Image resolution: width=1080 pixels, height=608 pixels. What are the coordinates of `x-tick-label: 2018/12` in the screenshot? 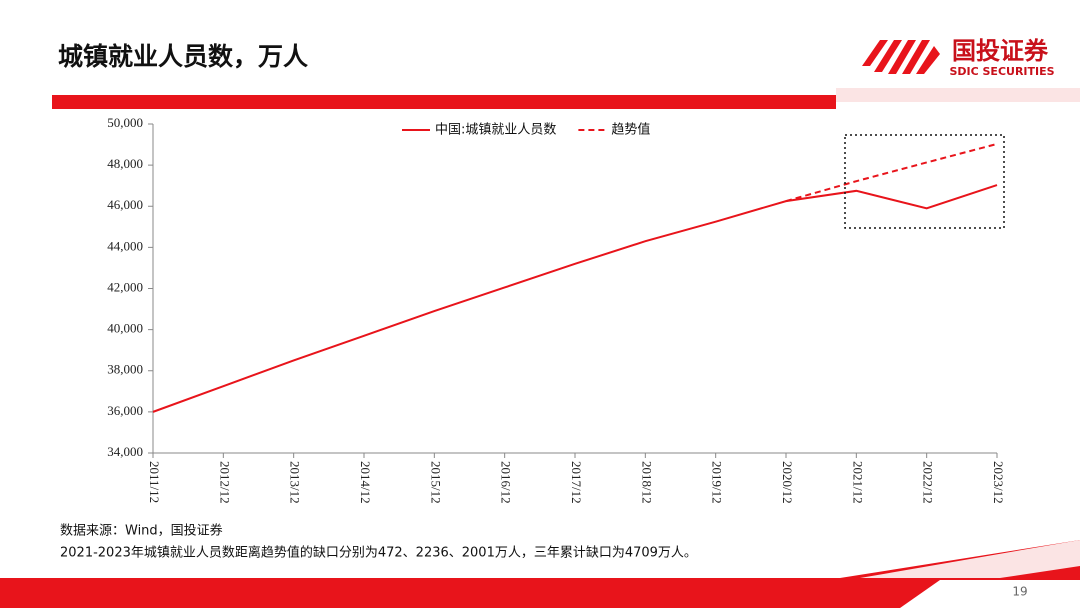 It's located at (646, 482).